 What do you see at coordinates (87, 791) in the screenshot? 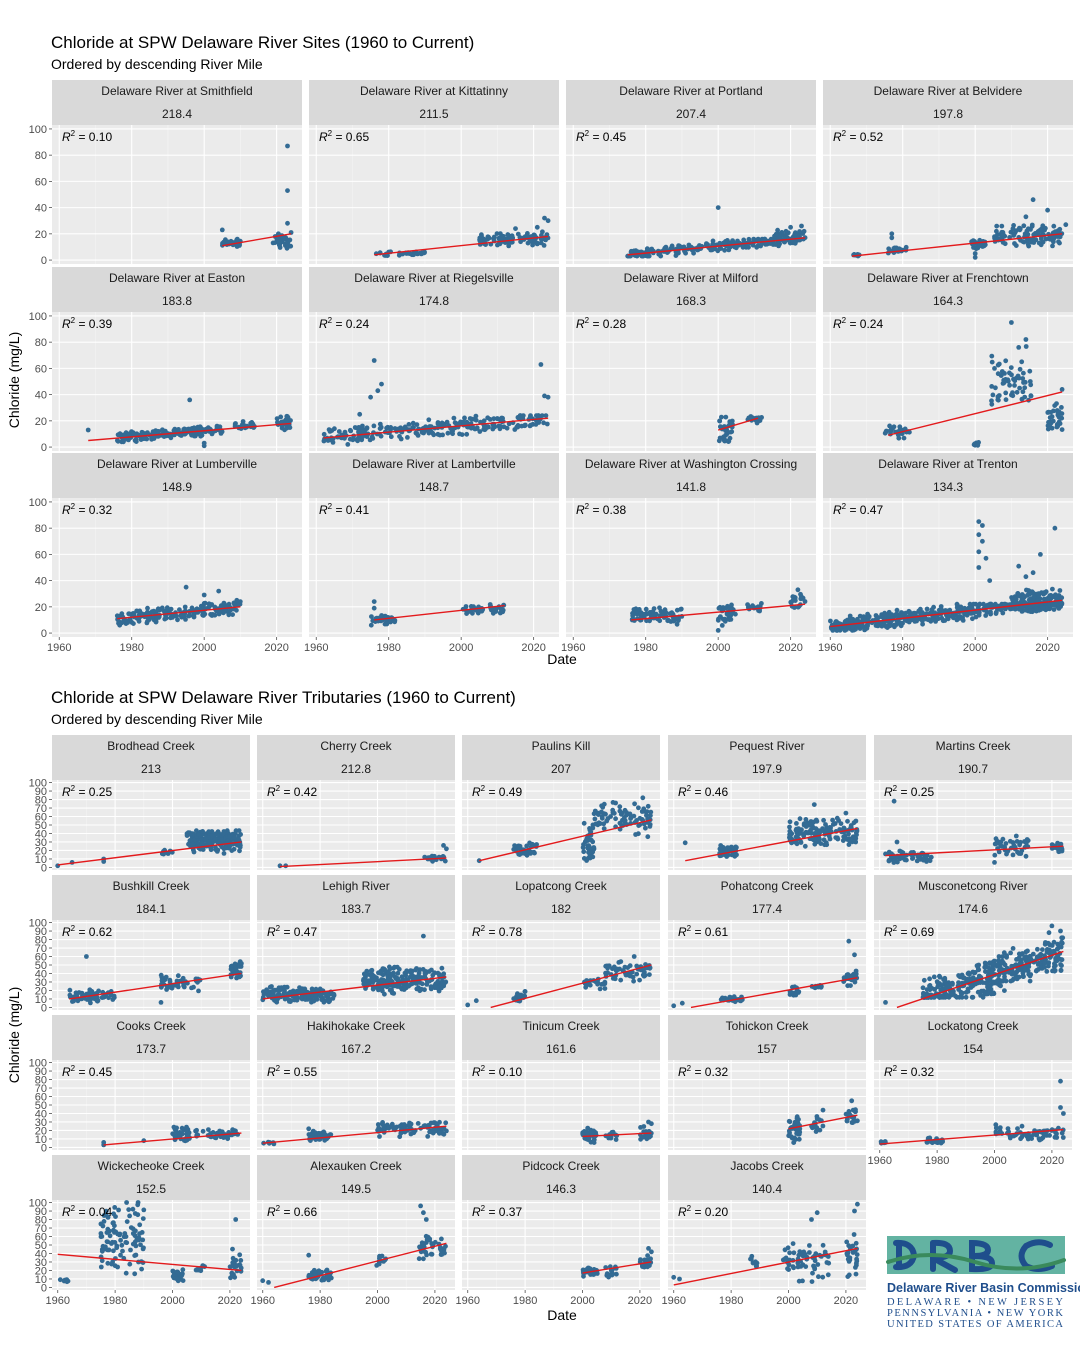
I see `r-squared-label: R2 = 0.25` at bounding box center [87, 791].